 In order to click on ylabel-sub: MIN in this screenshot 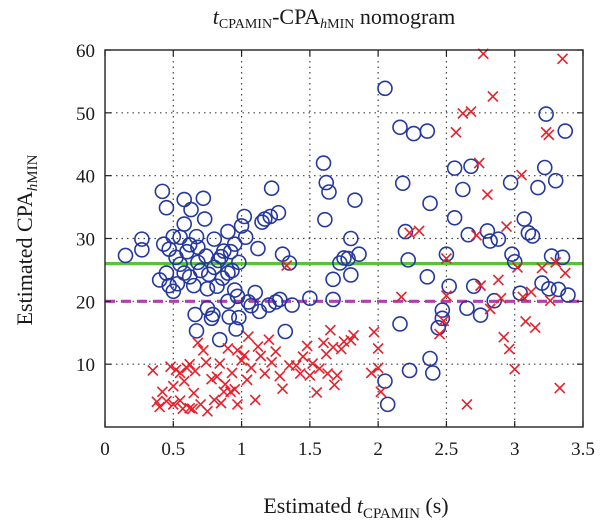, I will do `click(33, 168)`.